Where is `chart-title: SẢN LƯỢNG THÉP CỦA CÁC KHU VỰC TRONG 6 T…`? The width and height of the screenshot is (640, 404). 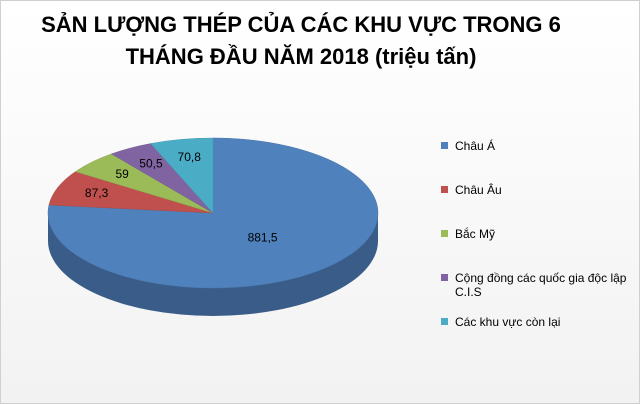
chart-title: SẢN LƯỢNG THÉP CỦA CÁC KHU VỰC TRONG 6 T… is located at coordinates (301, 40).